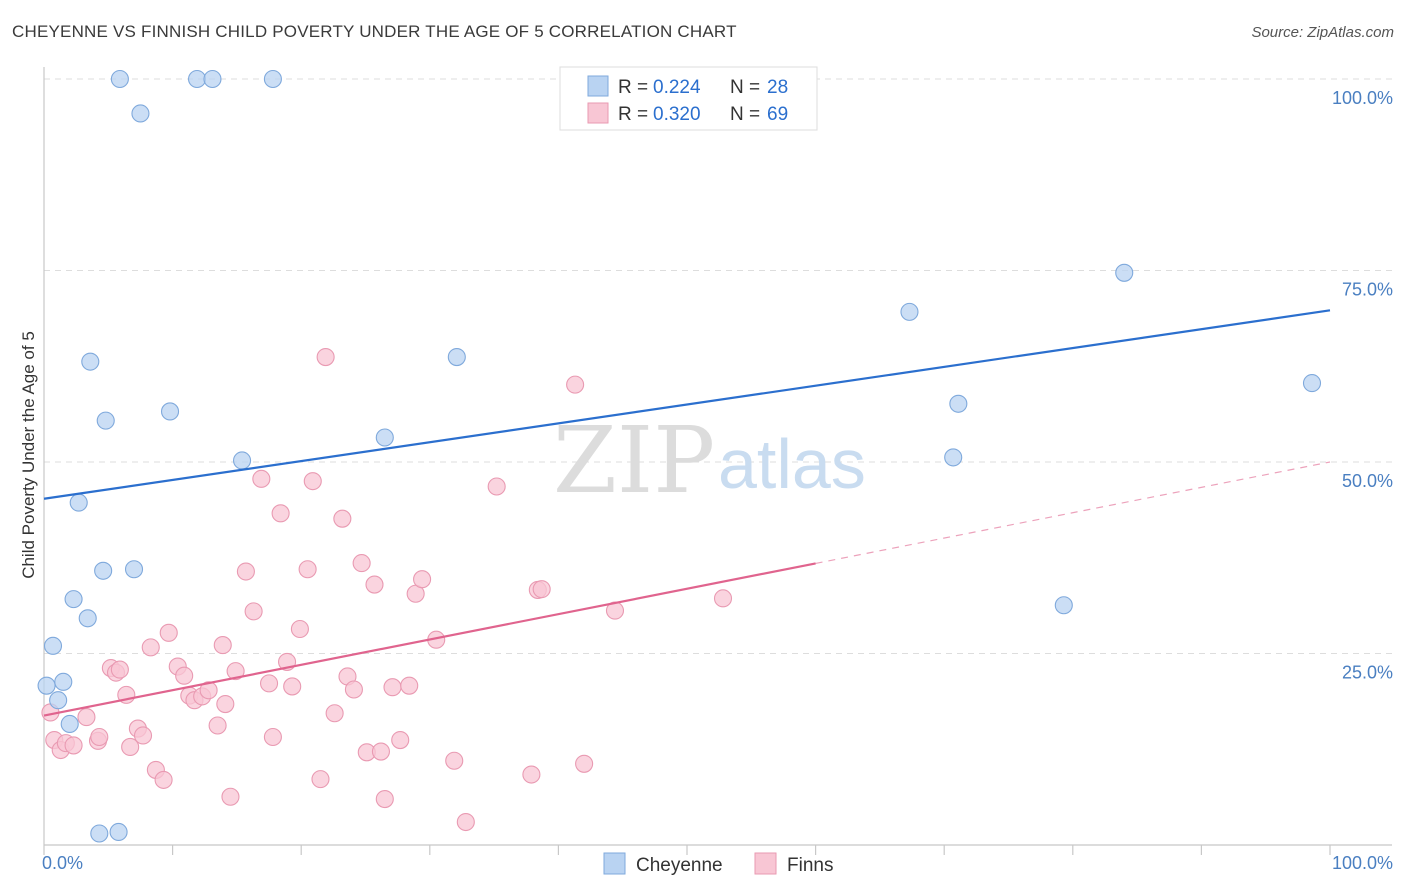  Describe the element at coordinates (745, 114) in the screenshot. I see `legend-n-label-finns: N =` at that location.